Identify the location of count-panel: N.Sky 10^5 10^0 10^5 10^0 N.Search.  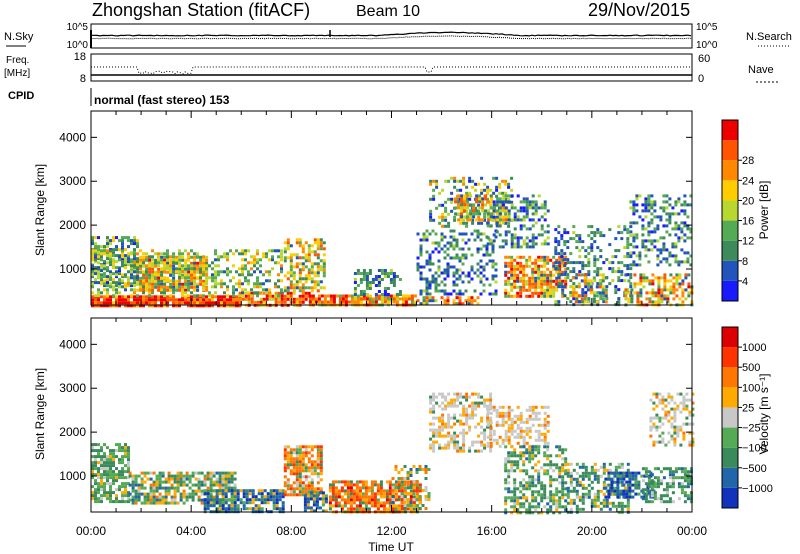
(398, 36).